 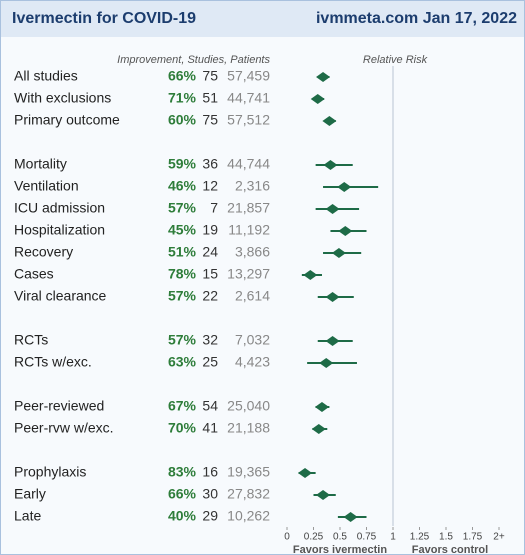 I want to click on patients: 10,262, so click(x=248, y=516).